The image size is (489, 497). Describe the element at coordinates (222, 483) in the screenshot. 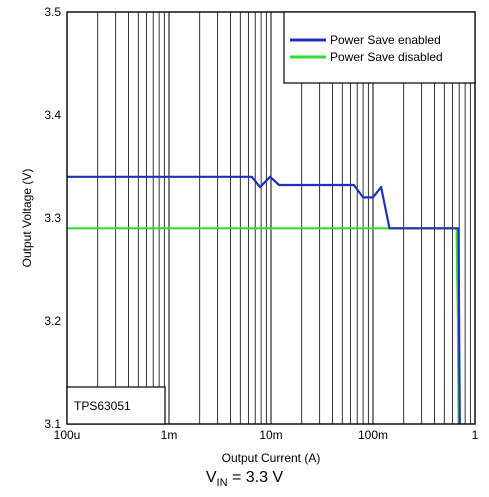

I see `caption-subscript: IN` at that location.